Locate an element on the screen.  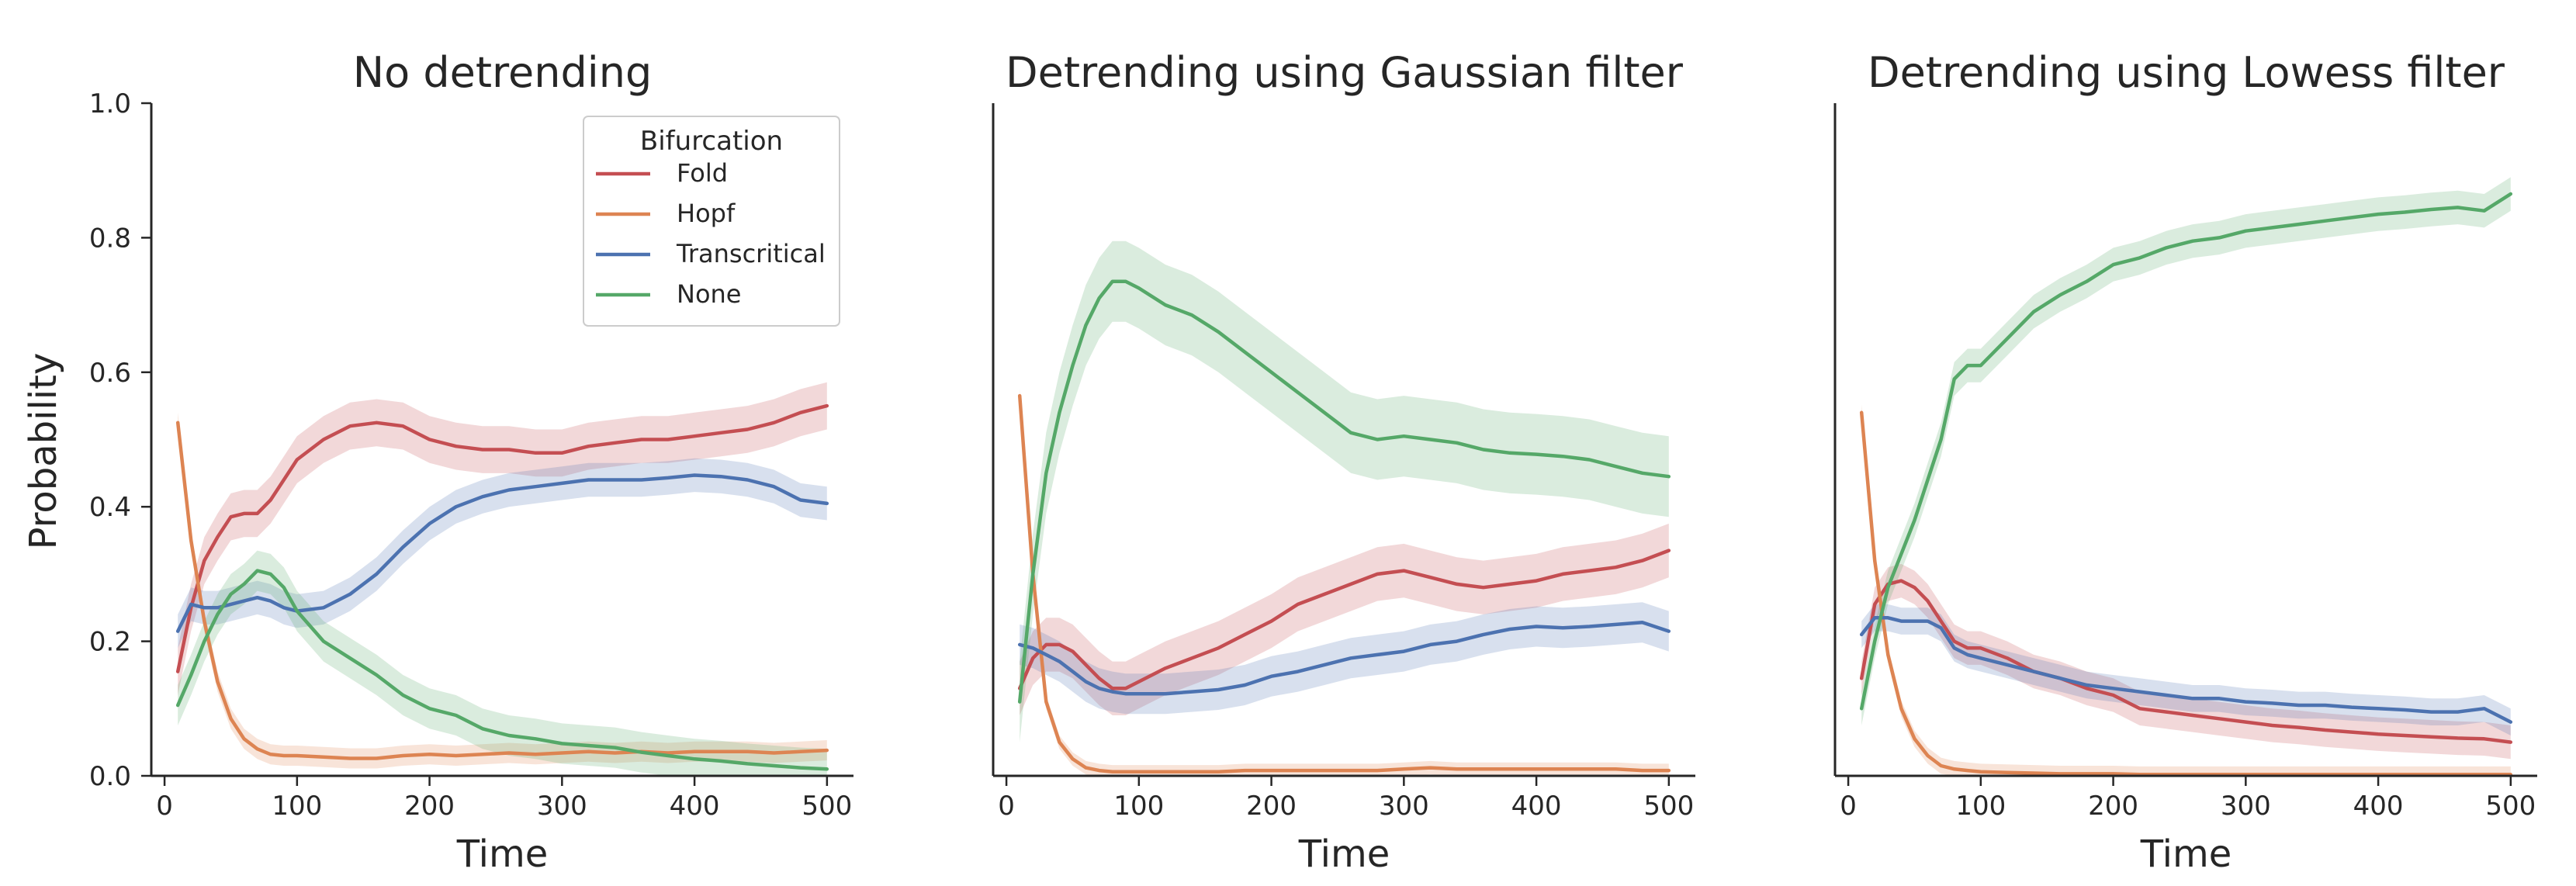
y-tick-label: 0.6 is located at coordinates (110, 373).